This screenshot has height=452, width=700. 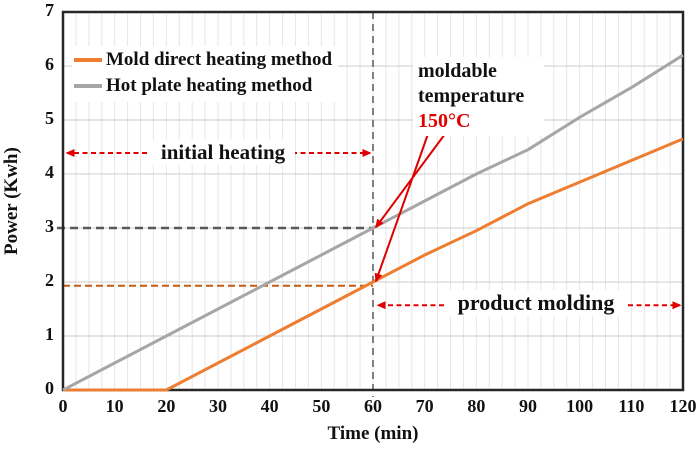 What do you see at coordinates (49, 226) in the screenshot?
I see `y-tick-label: 3` at bounding box center [49, 226].